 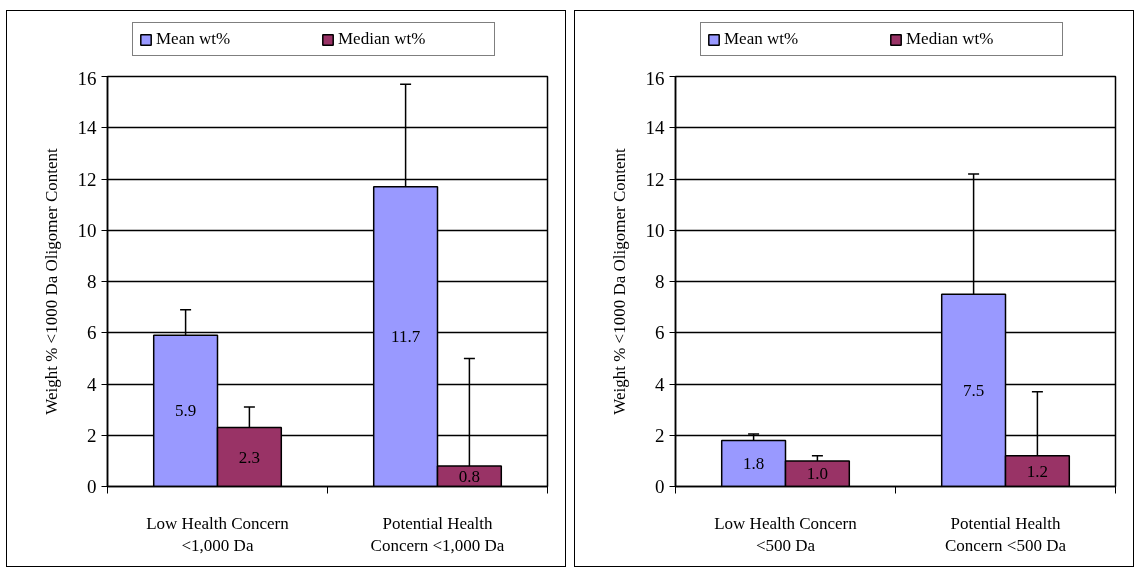 I want to click on data-label: 0.8, so click(x=469, y=476).